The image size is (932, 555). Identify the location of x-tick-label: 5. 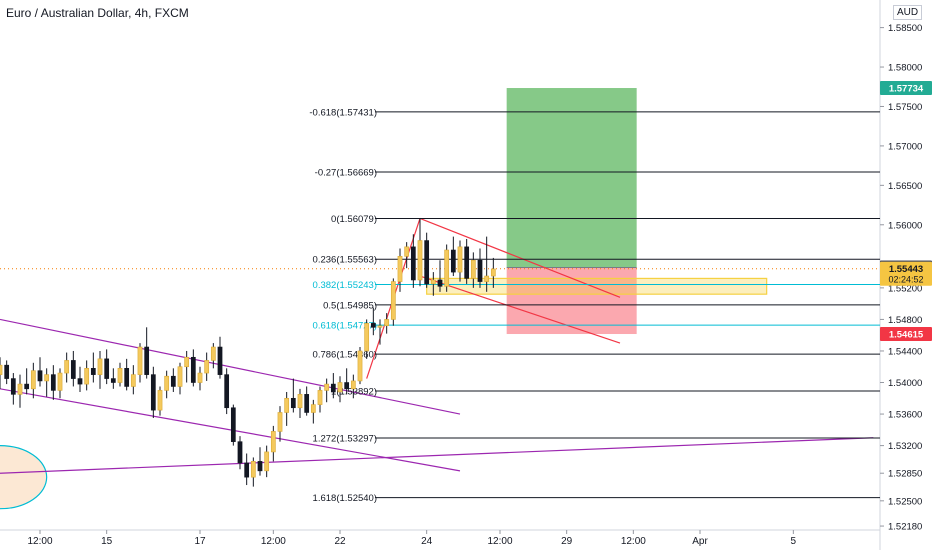
(794, 541).